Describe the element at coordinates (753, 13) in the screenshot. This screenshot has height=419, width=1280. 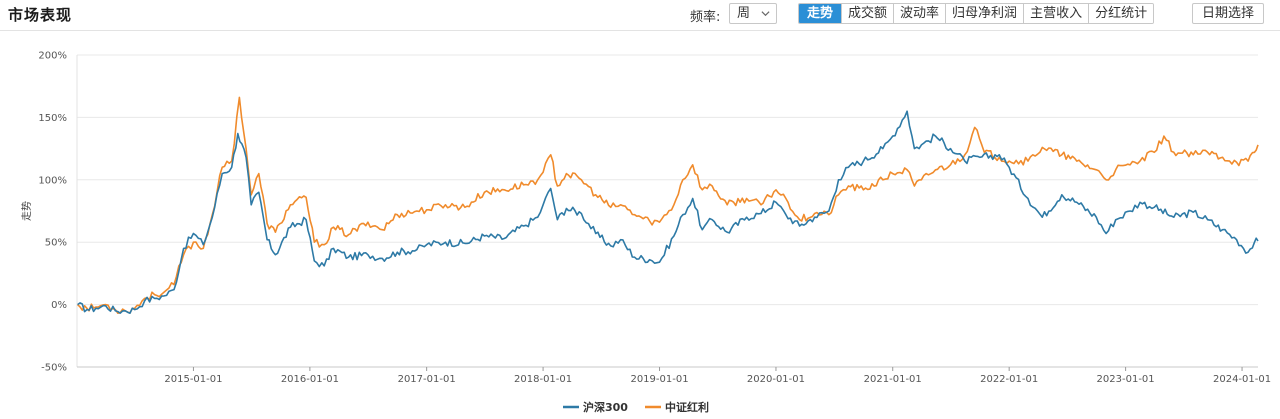
I see `frequency-select: 周` at that location.